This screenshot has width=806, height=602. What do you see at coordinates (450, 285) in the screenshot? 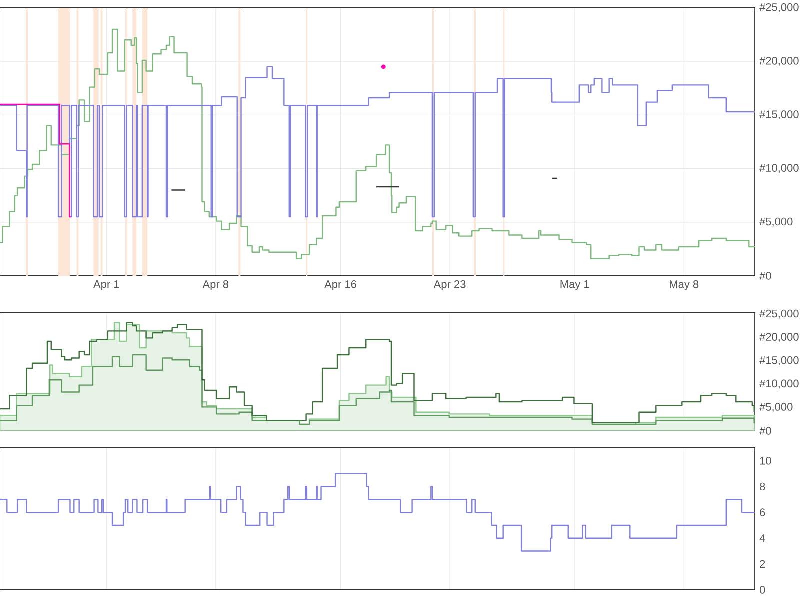
I see `x-tick-label: Apr 23` at bounding box center [450, 285].